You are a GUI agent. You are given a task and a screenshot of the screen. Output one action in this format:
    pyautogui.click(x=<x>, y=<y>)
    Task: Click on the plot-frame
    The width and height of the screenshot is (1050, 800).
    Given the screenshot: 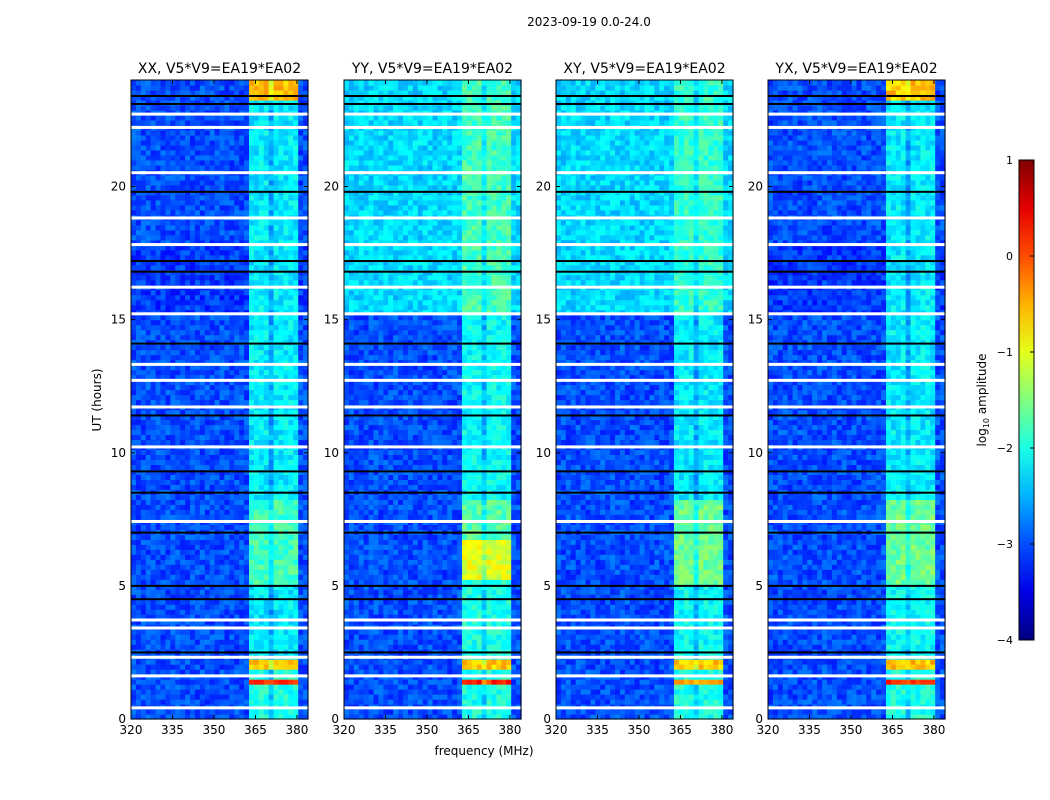 What is the action you would take?
    pyautogui.click(x=219, y=399)
    